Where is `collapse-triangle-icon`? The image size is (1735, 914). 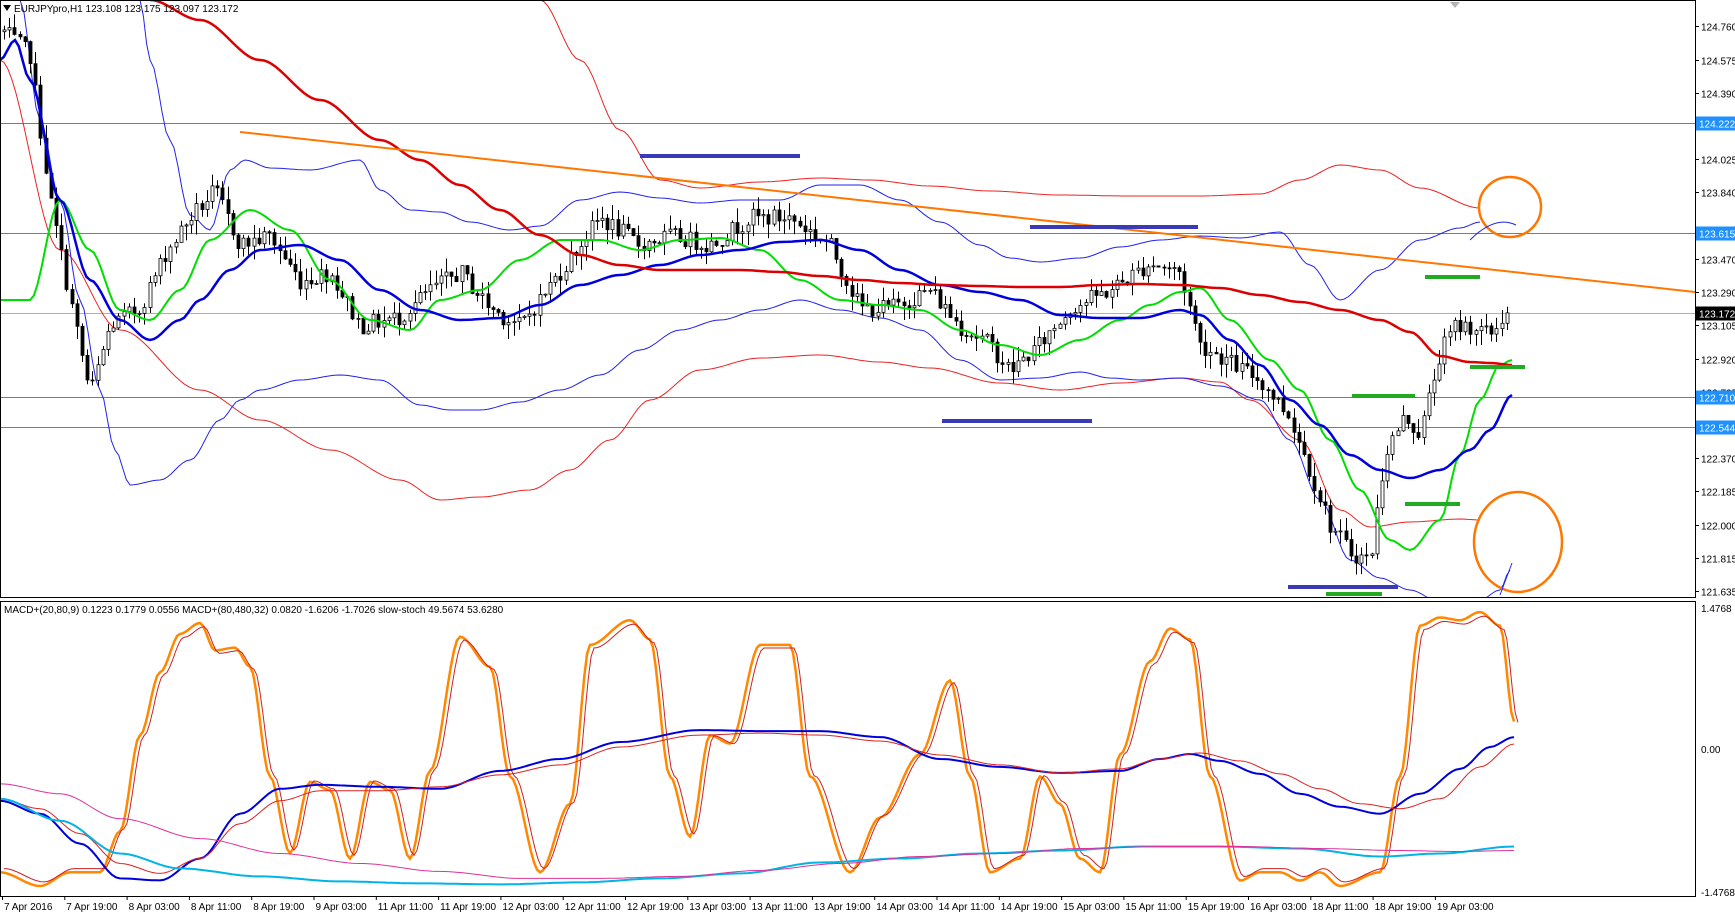
collapse-triangle-icon is located at coordinates (7, 8).